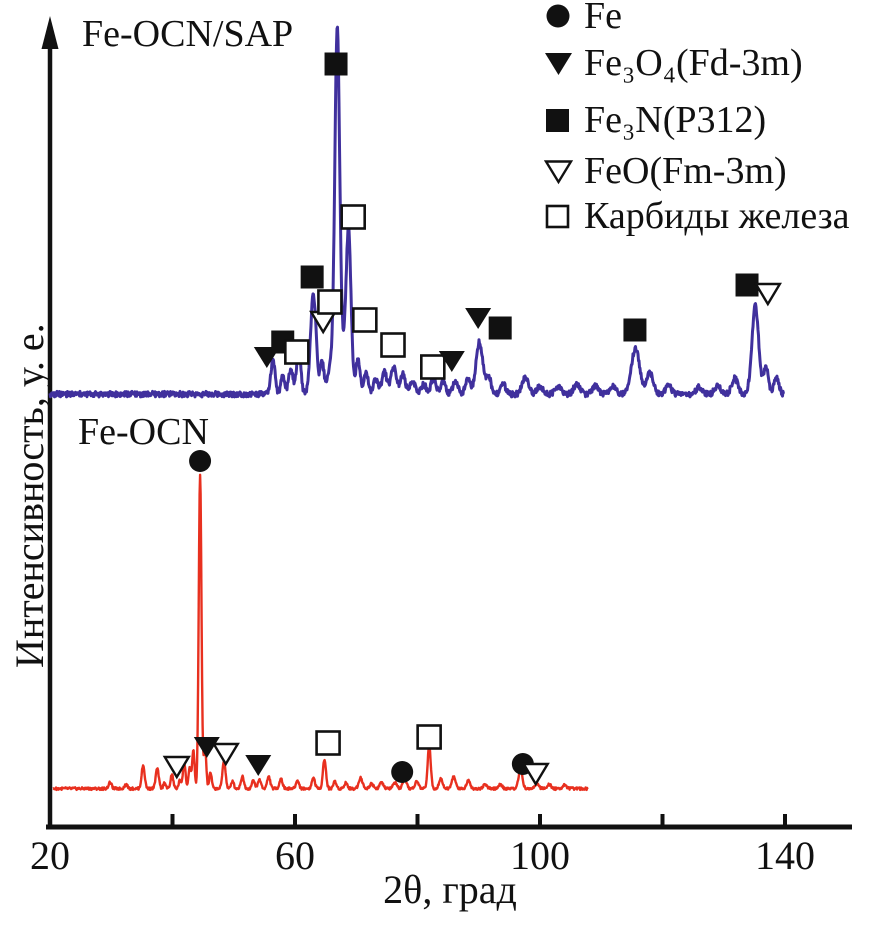 Image resolution: width=888 pixels, height=929 pixels. Describe the element at coordinates (675, 120) in the screenshot. I see `legend-label: Fe₃N(P312)` at that location.